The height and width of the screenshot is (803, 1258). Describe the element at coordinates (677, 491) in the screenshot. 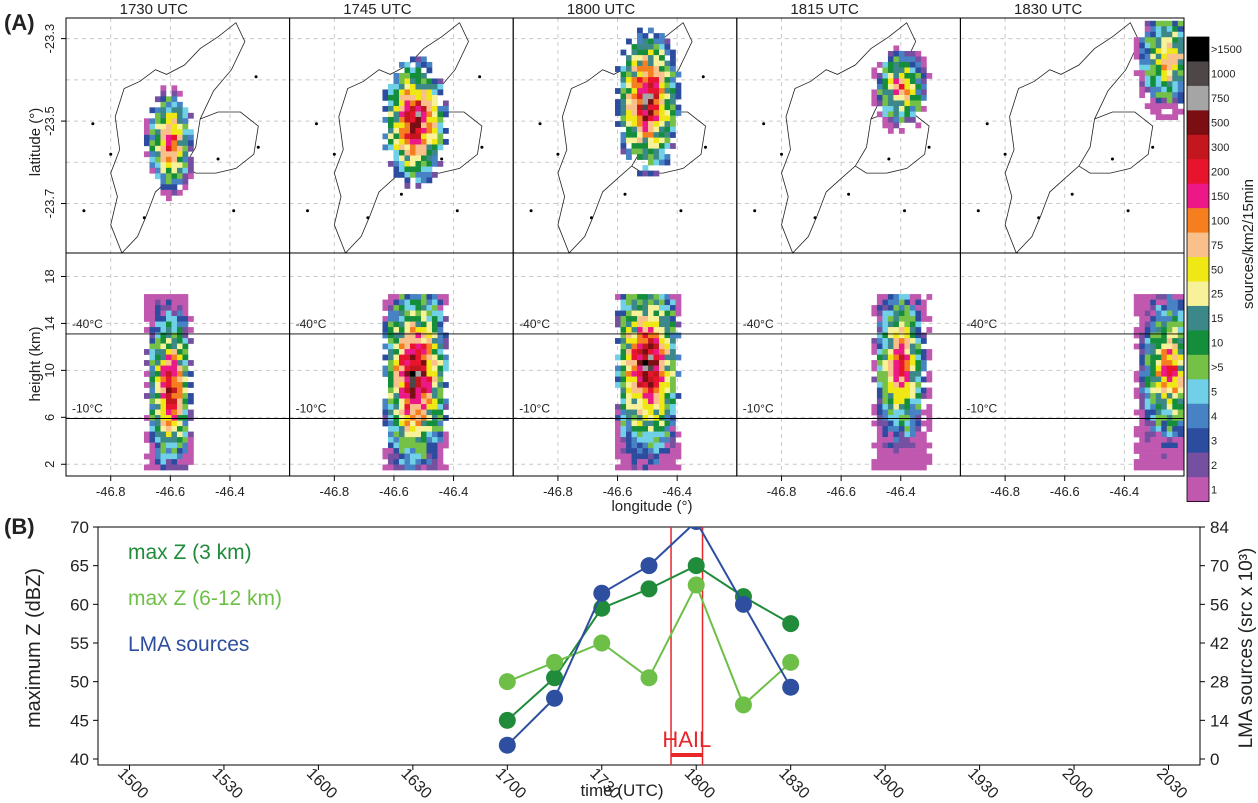

I see `x-tick-label: -46.4` at that location.